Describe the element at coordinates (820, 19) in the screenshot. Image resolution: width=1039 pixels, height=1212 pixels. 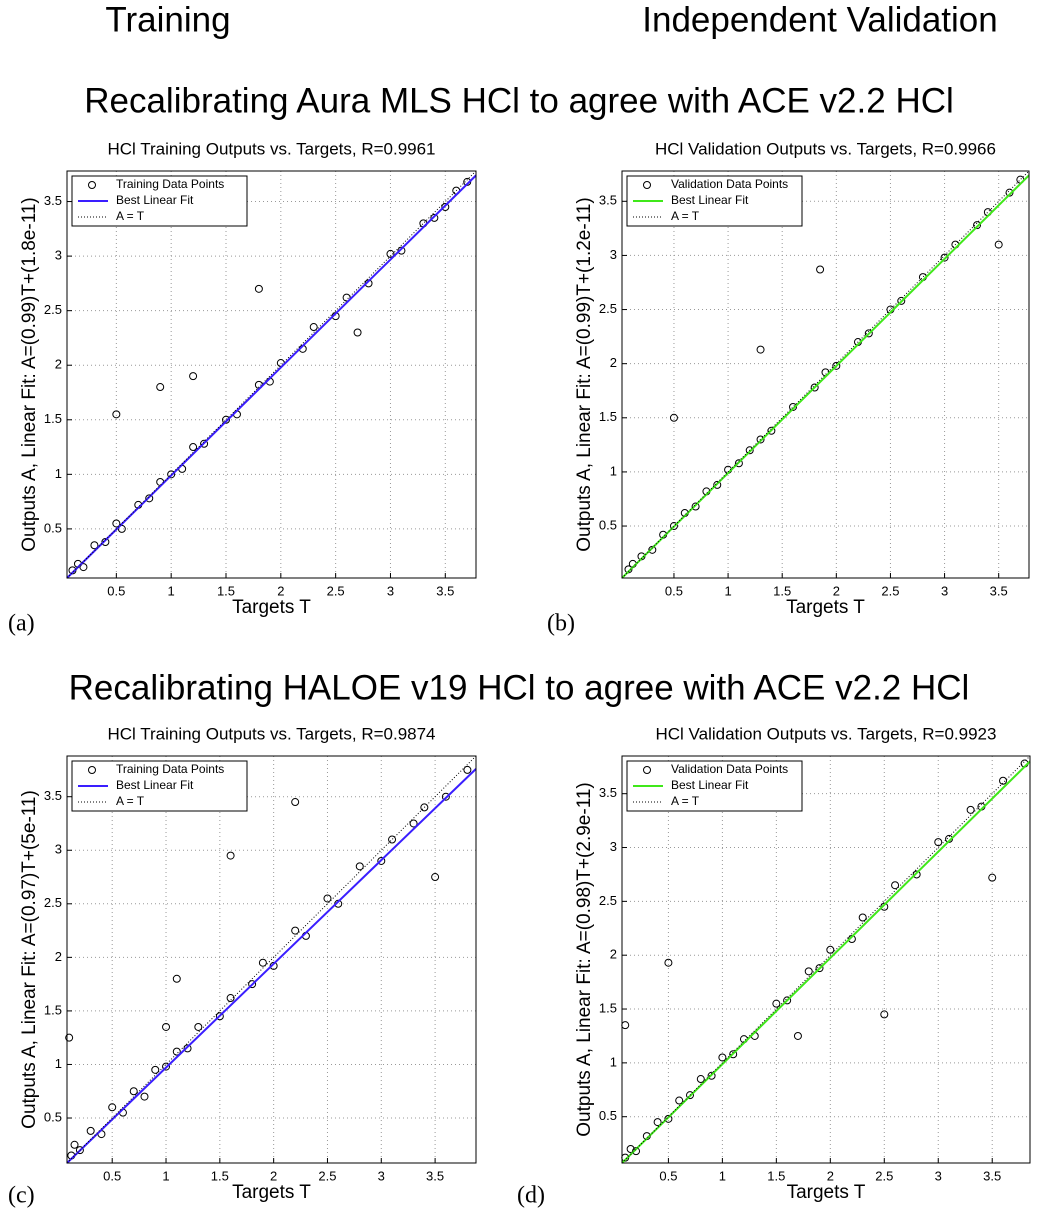
I see `column-header: Independent Validation` at that location.